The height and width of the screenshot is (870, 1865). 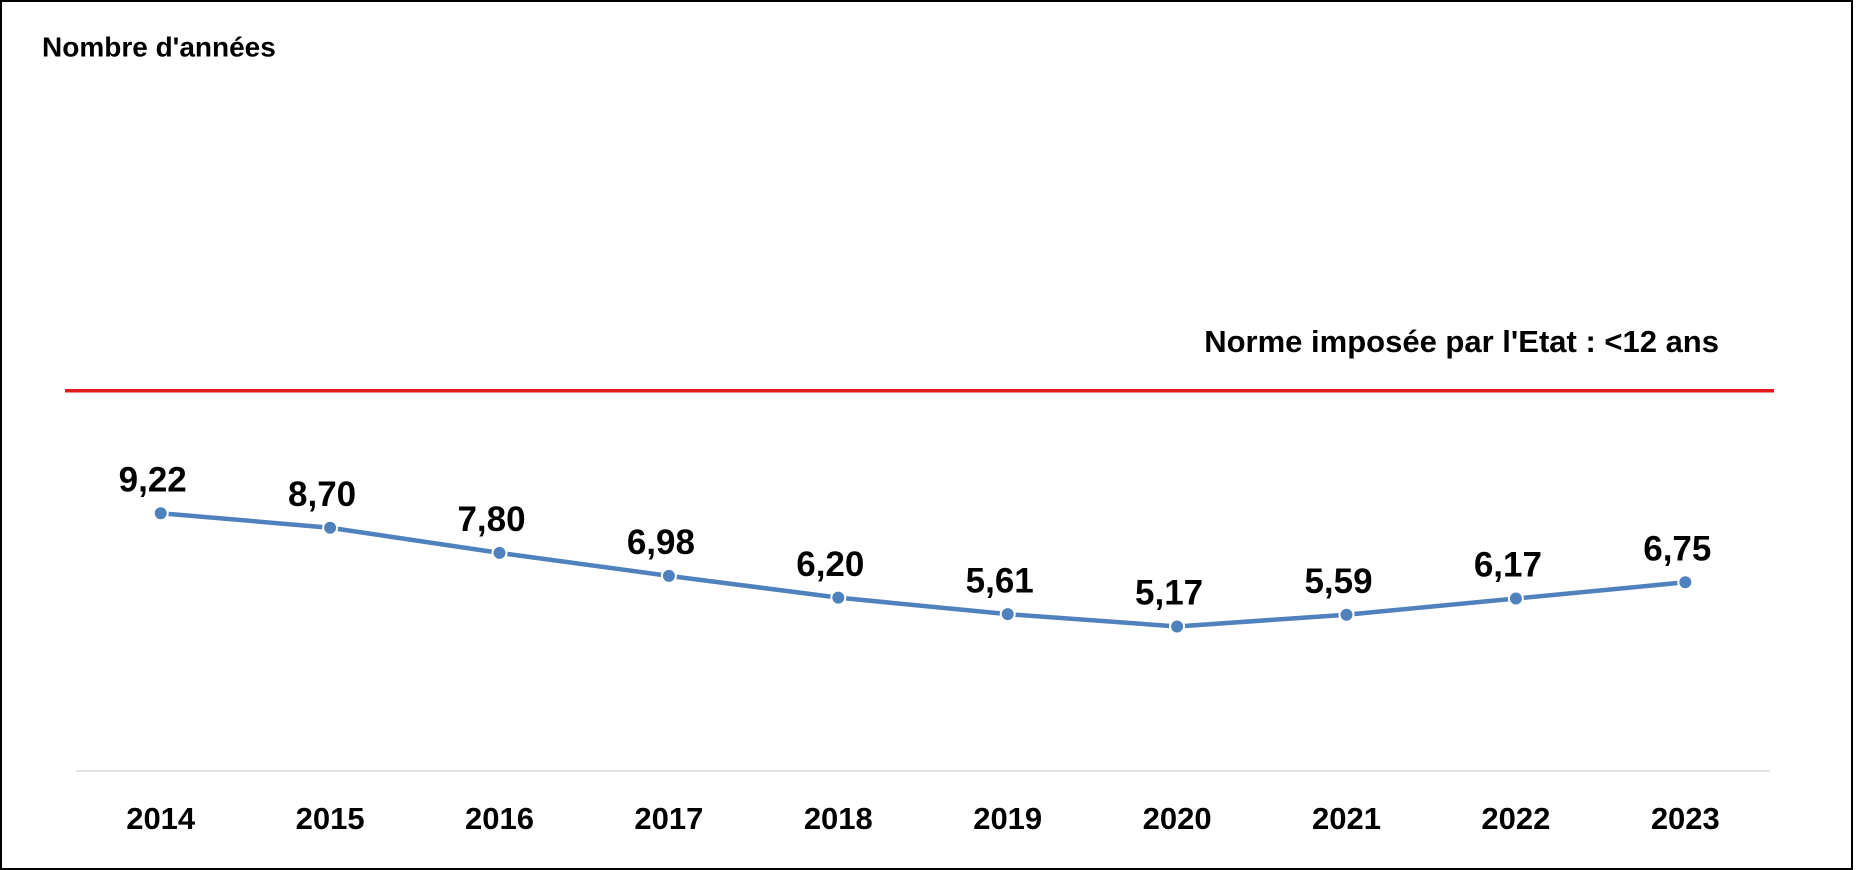 What do you see at coordinates (322, 494) in the screenshot?
I see `data-label: 8,70` at bounding box center [322, 494].